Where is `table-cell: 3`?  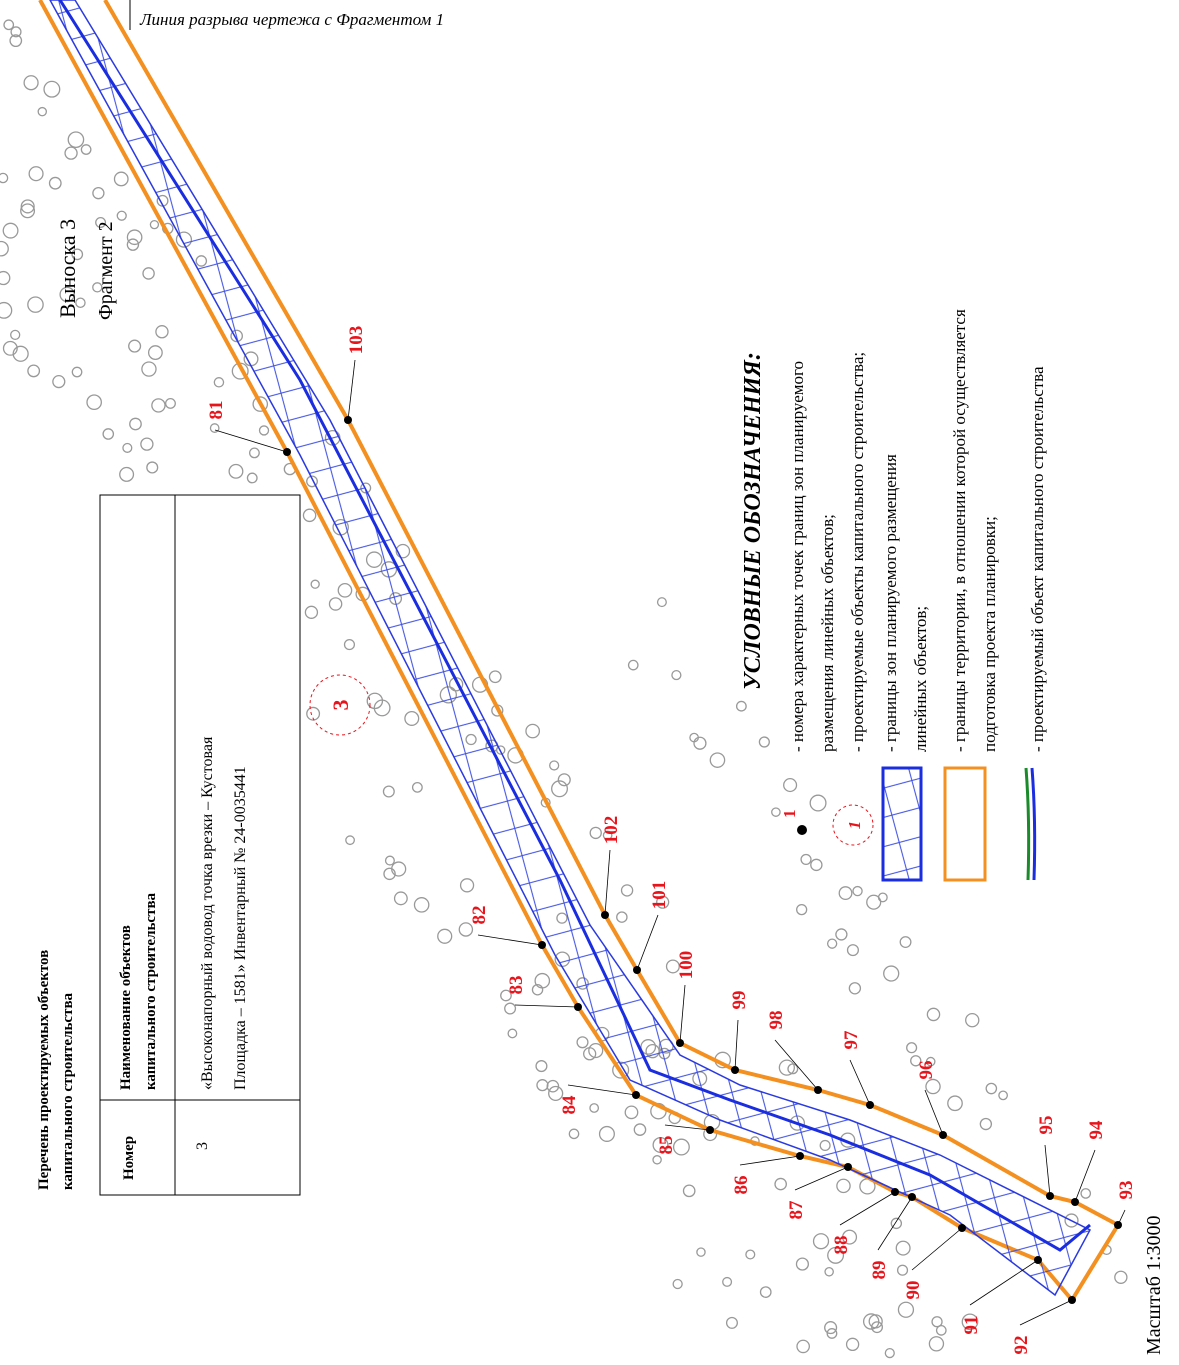 table-cell: 3 is located at coordinates (202, 1146).